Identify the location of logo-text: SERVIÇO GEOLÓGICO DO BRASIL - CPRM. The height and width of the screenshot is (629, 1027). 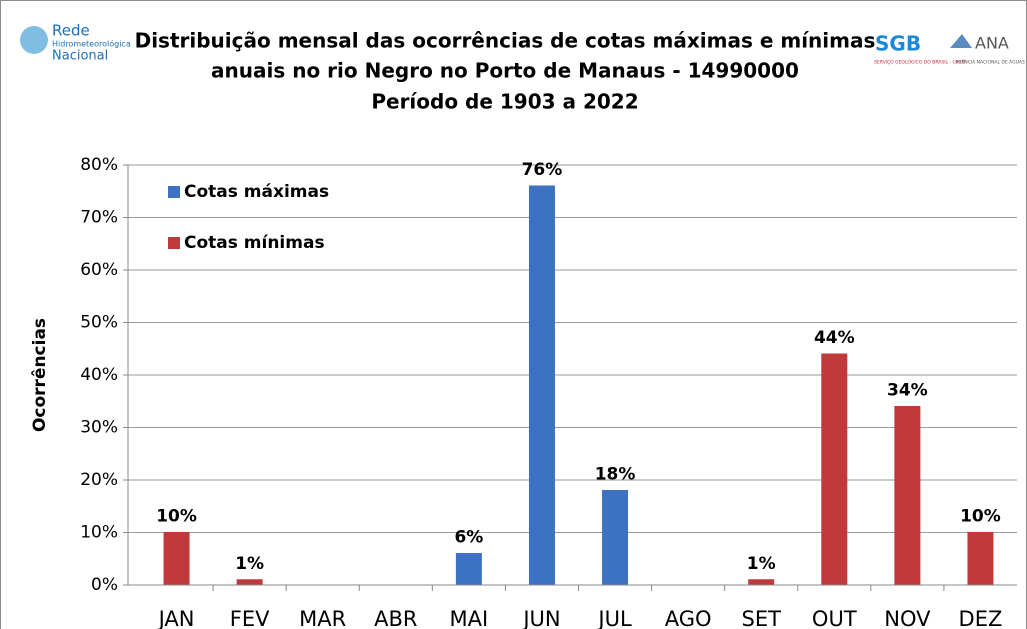
(919, 62).